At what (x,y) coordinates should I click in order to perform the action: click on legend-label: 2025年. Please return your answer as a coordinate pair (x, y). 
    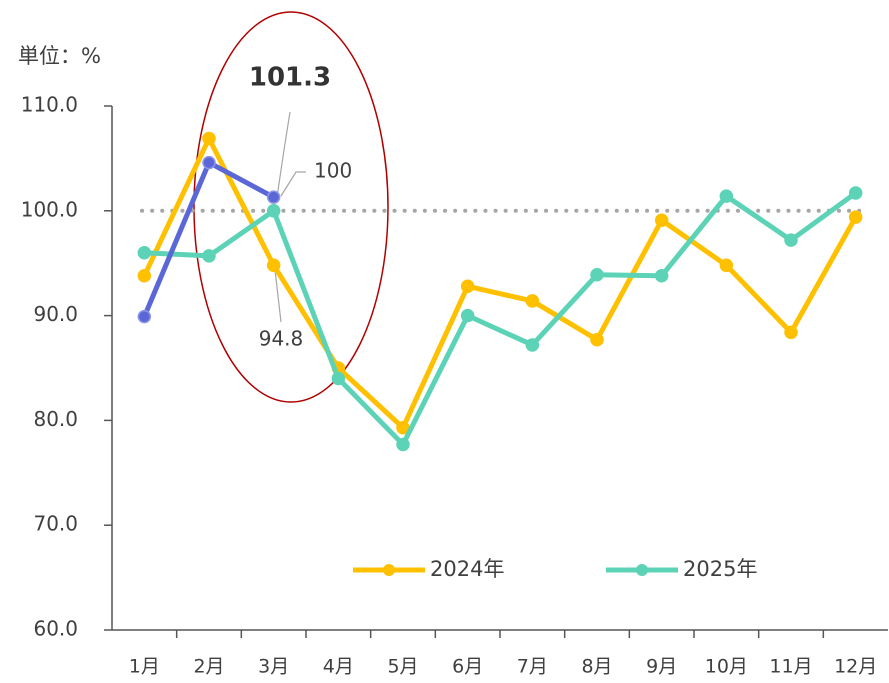
    Looking at the image, I should click on (720, 569).